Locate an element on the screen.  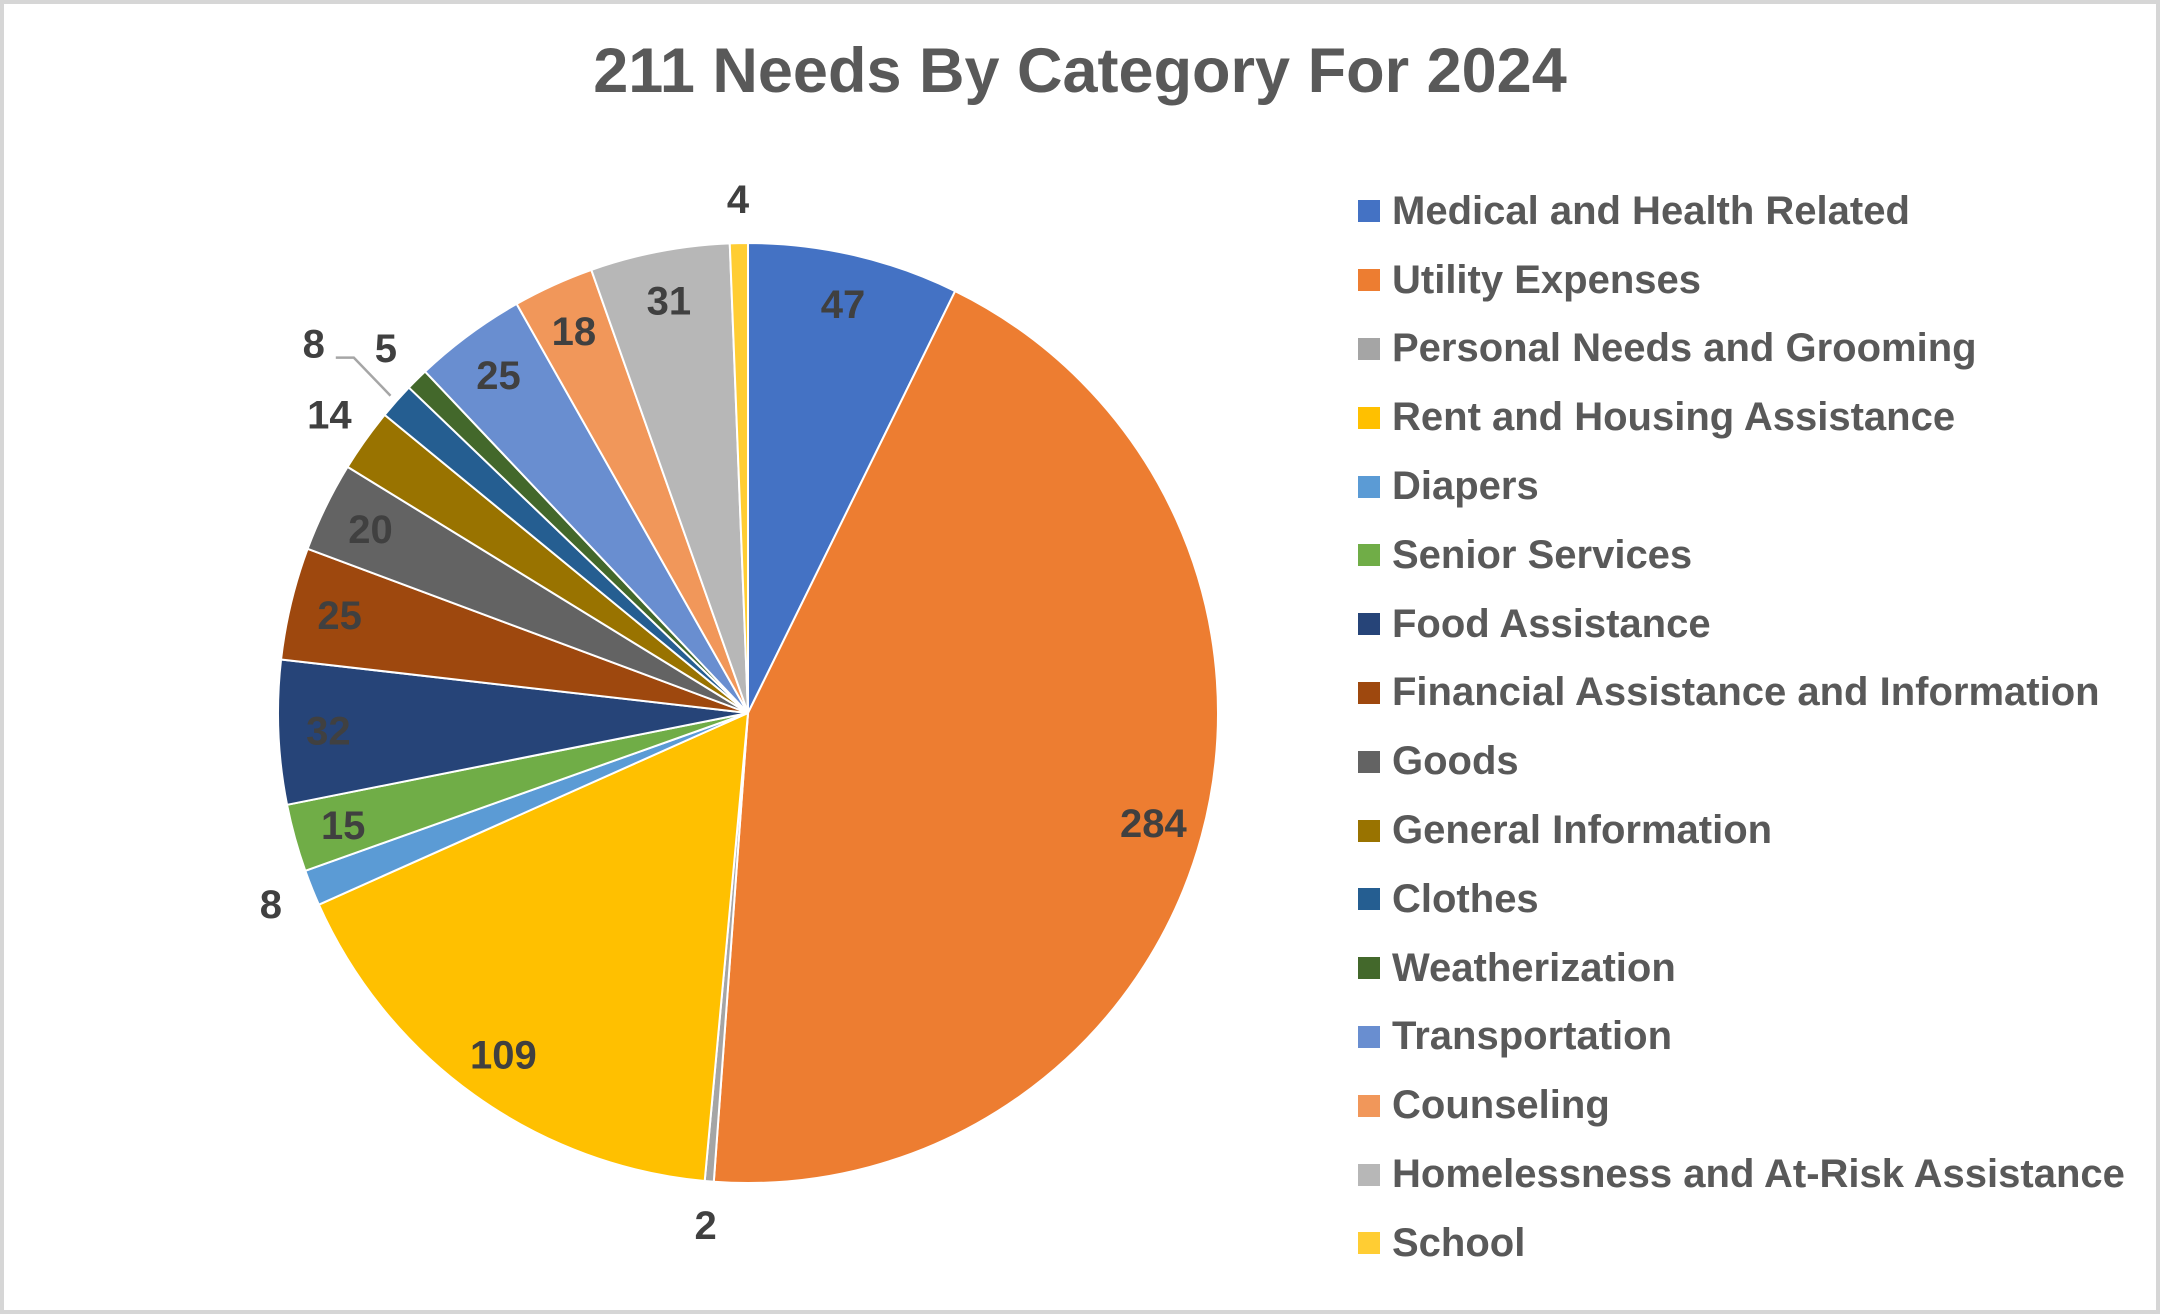
legend-item-diapers: Diapers is located at coordinates (1741, 486).